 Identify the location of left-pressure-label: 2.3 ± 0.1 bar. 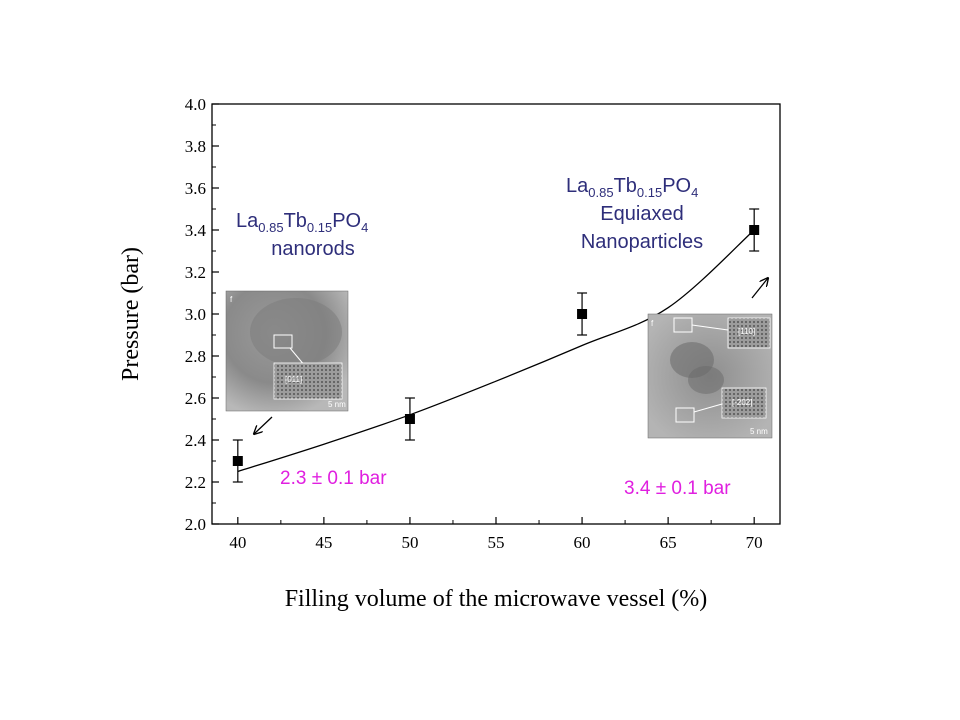
(333, 478).